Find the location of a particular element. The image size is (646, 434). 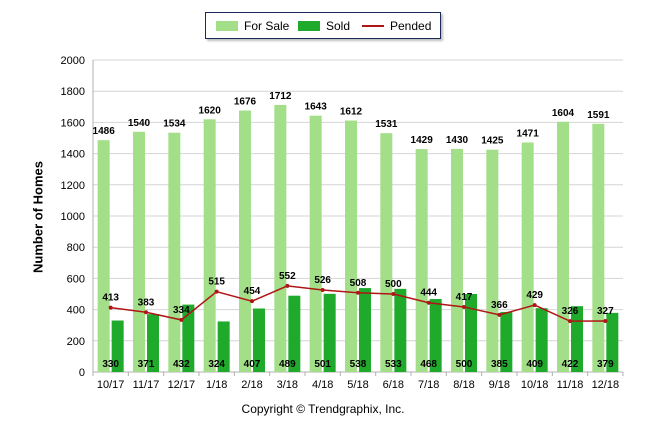

y-tick-label: 2000 is located at coordinates (73, 61).